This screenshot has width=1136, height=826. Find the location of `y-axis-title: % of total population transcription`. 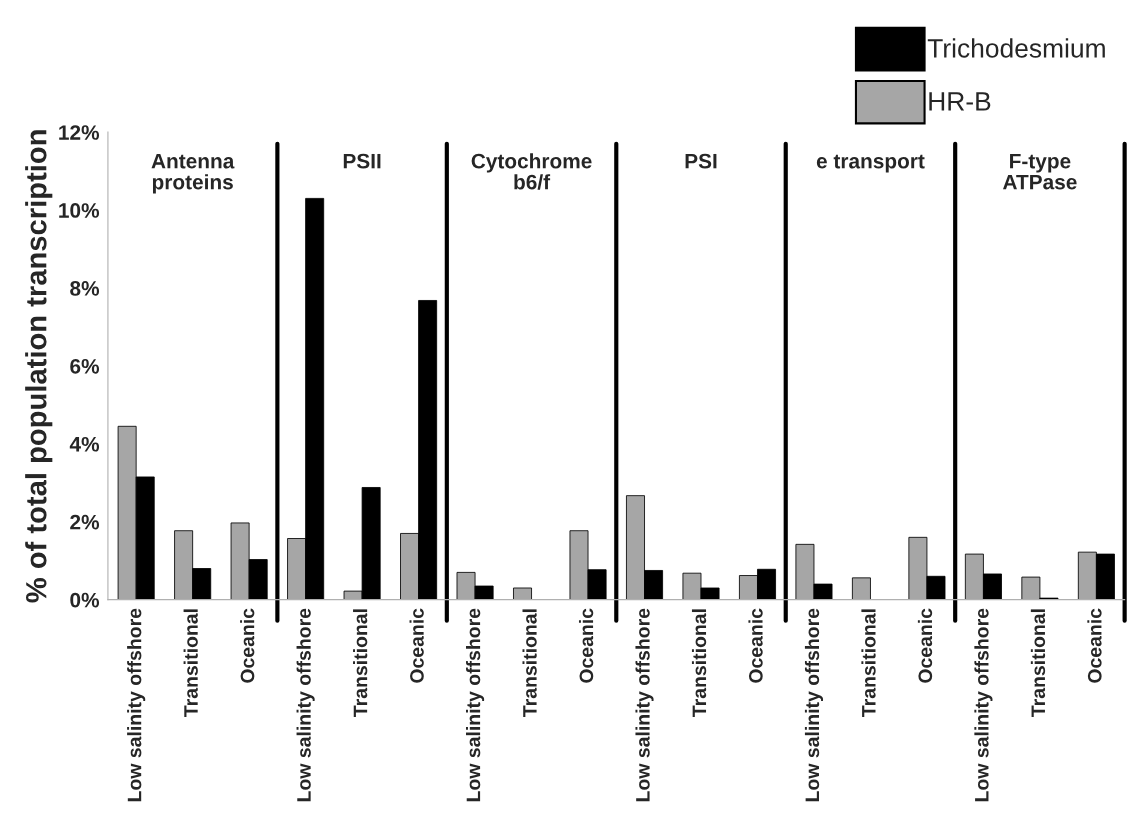

y-axis-title: % of total population transcription is located at coordinates (39, 366).